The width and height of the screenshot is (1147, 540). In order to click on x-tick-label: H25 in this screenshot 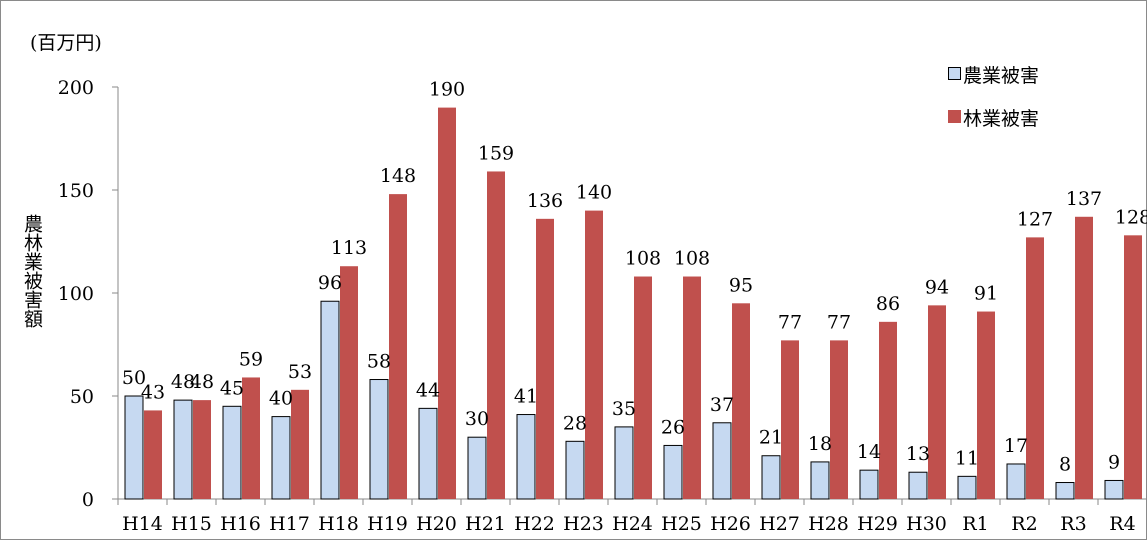, I will do `click(681, 524)`.